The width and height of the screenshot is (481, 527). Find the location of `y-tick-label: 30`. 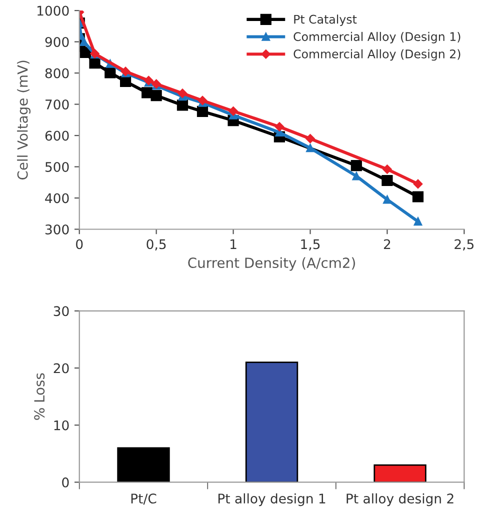

y-tick-label: 30 is located at coordinates (61, 311).